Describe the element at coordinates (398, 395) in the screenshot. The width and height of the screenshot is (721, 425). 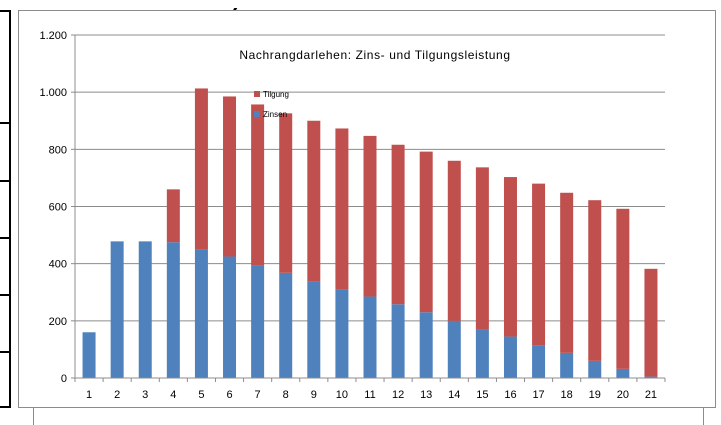
I see `x-tick-label: 12` at that location.